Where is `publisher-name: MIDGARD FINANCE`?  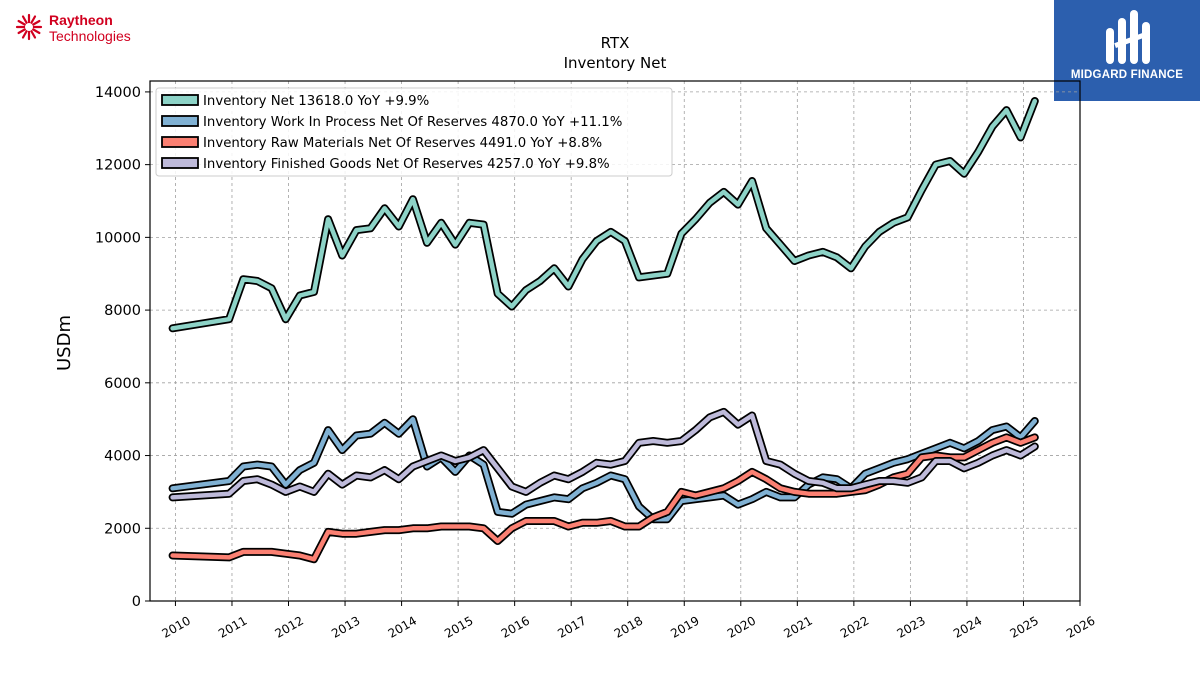 publisher-name: MIDGARD FINANCE is located at coordinates (1127, 75).